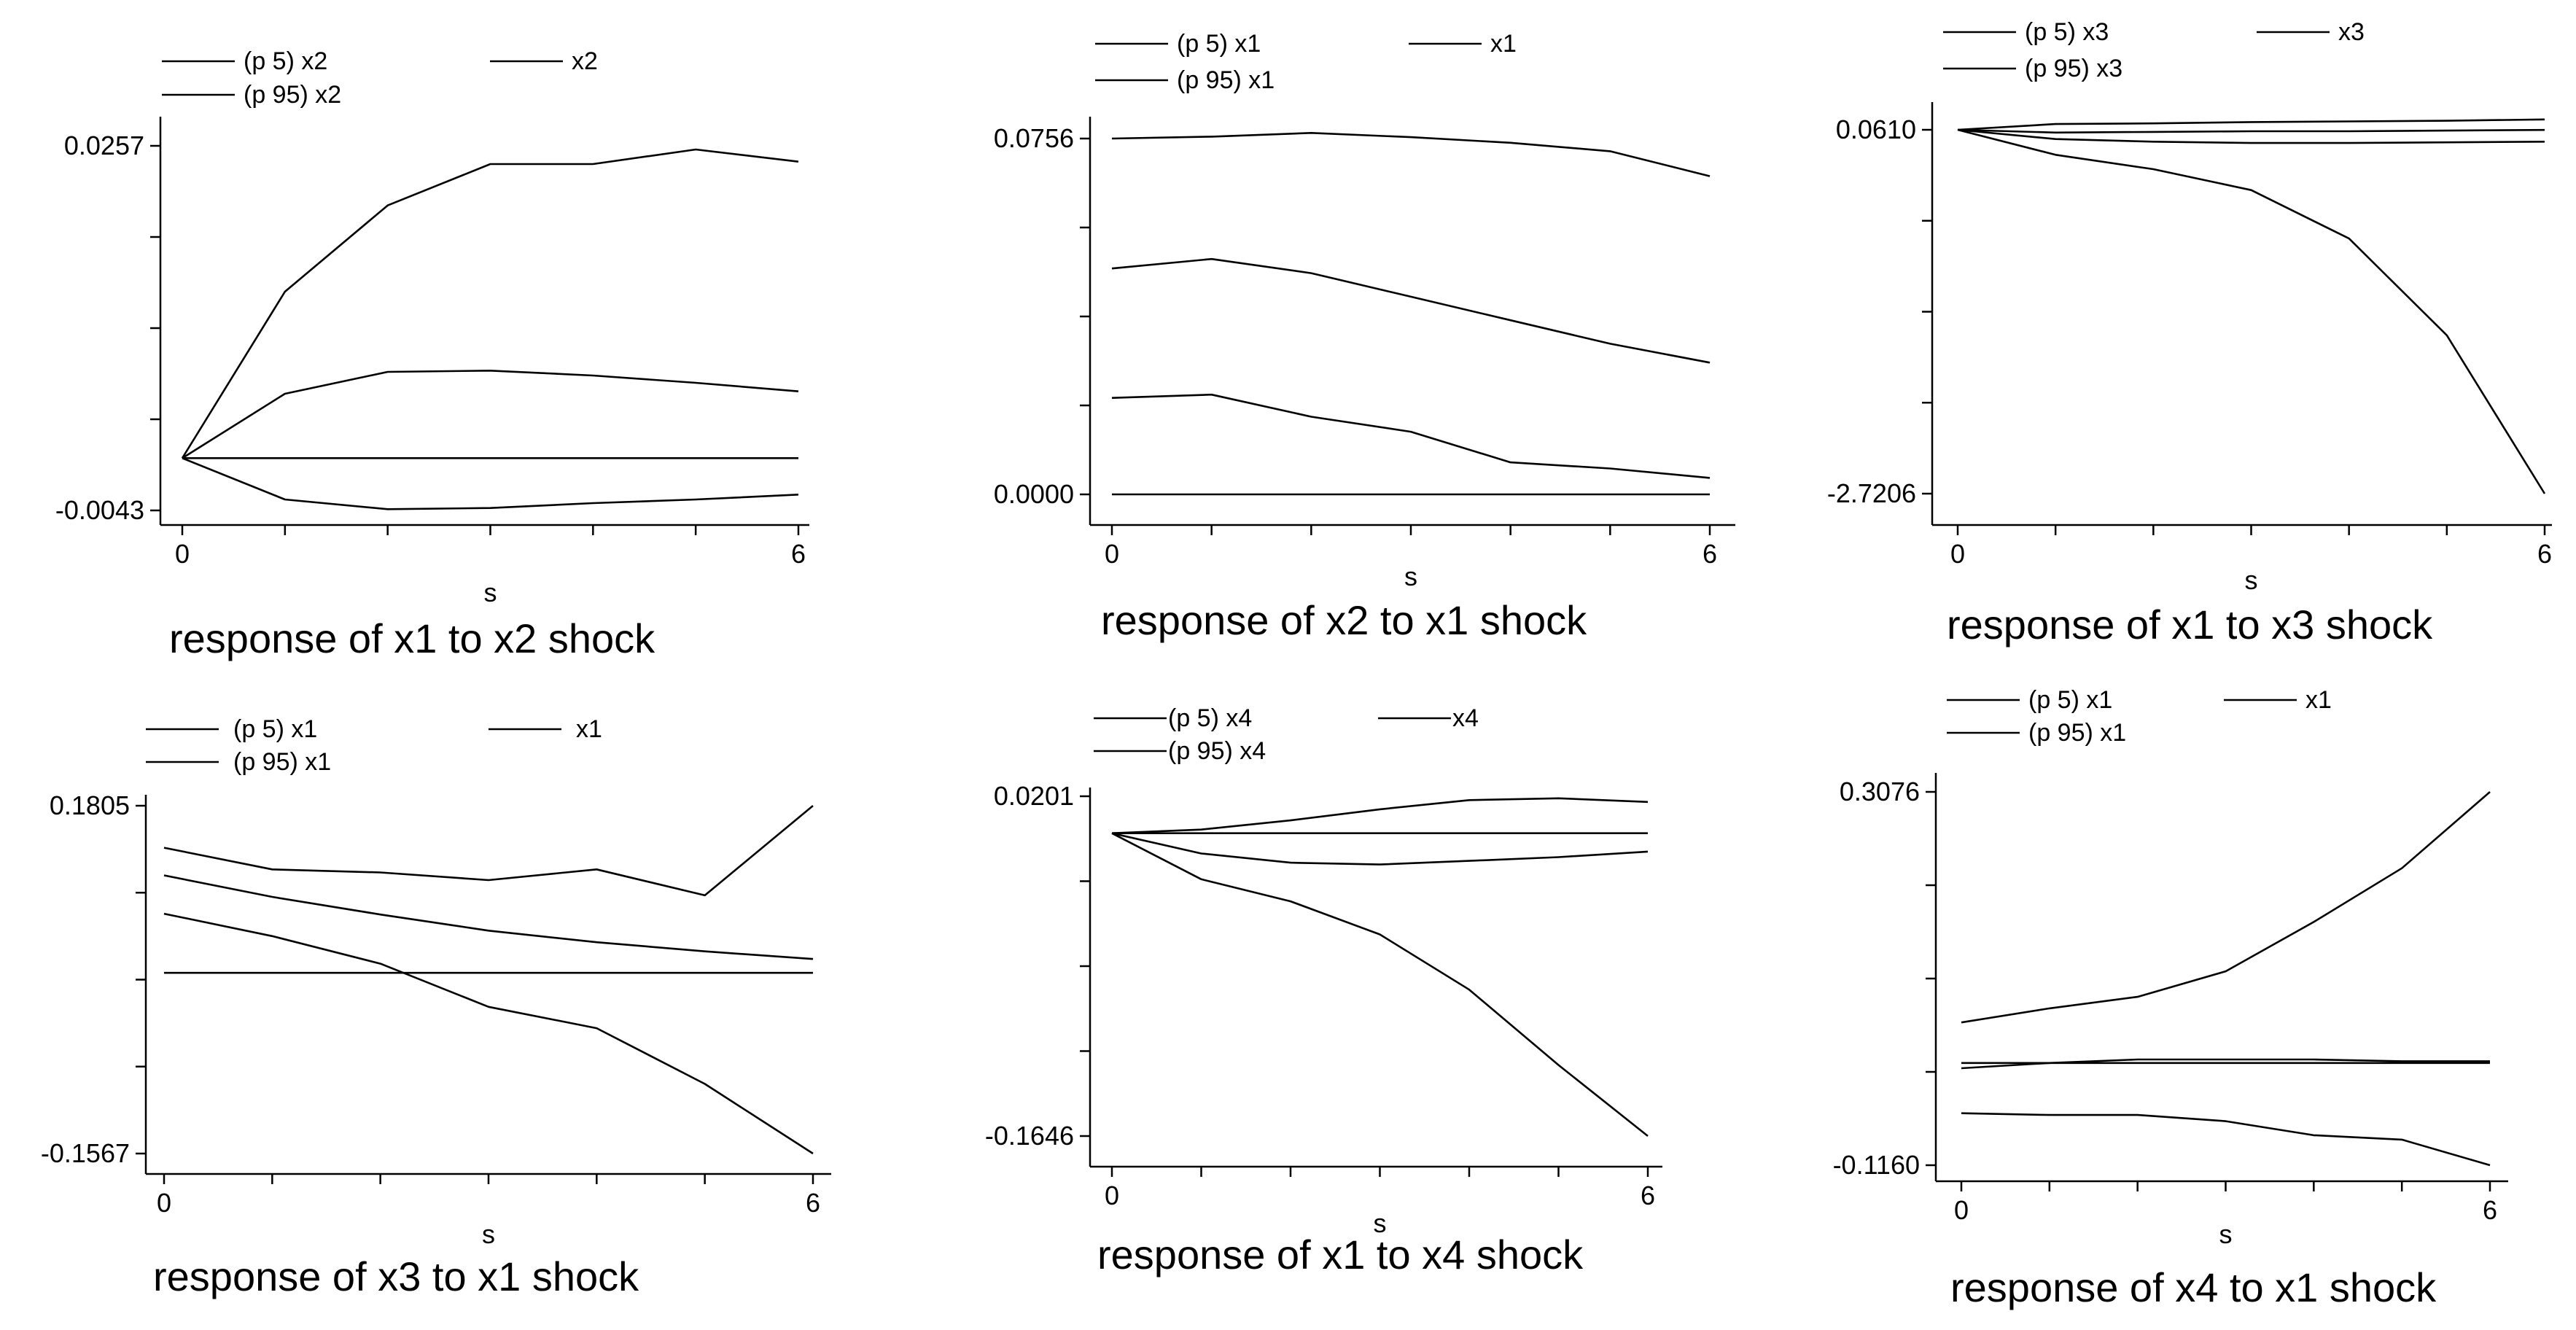  Describe the element at coordinates (396, 1276) in the screenshot. I see `chart-title: response of x3 to x1 shock` at that location.